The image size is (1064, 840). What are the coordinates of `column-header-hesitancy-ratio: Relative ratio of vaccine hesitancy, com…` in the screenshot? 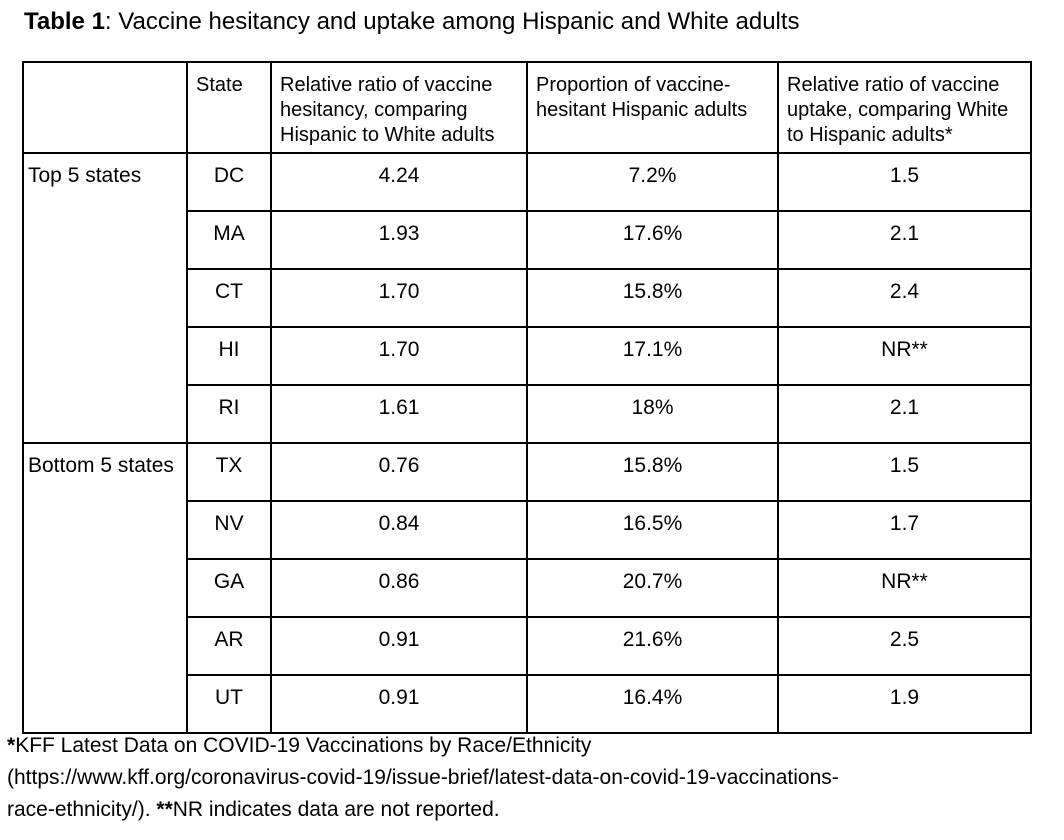 It's located at (399, 107).